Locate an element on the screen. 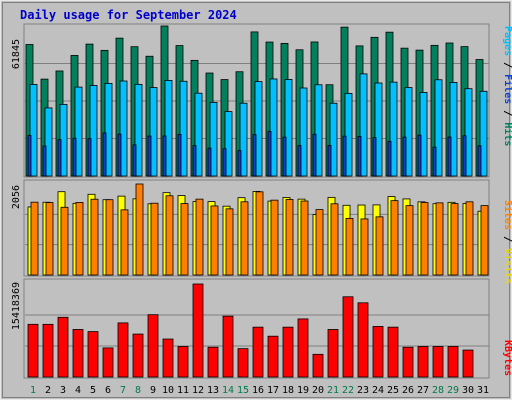  day-label: 25 is located at coordinates (393, 390).